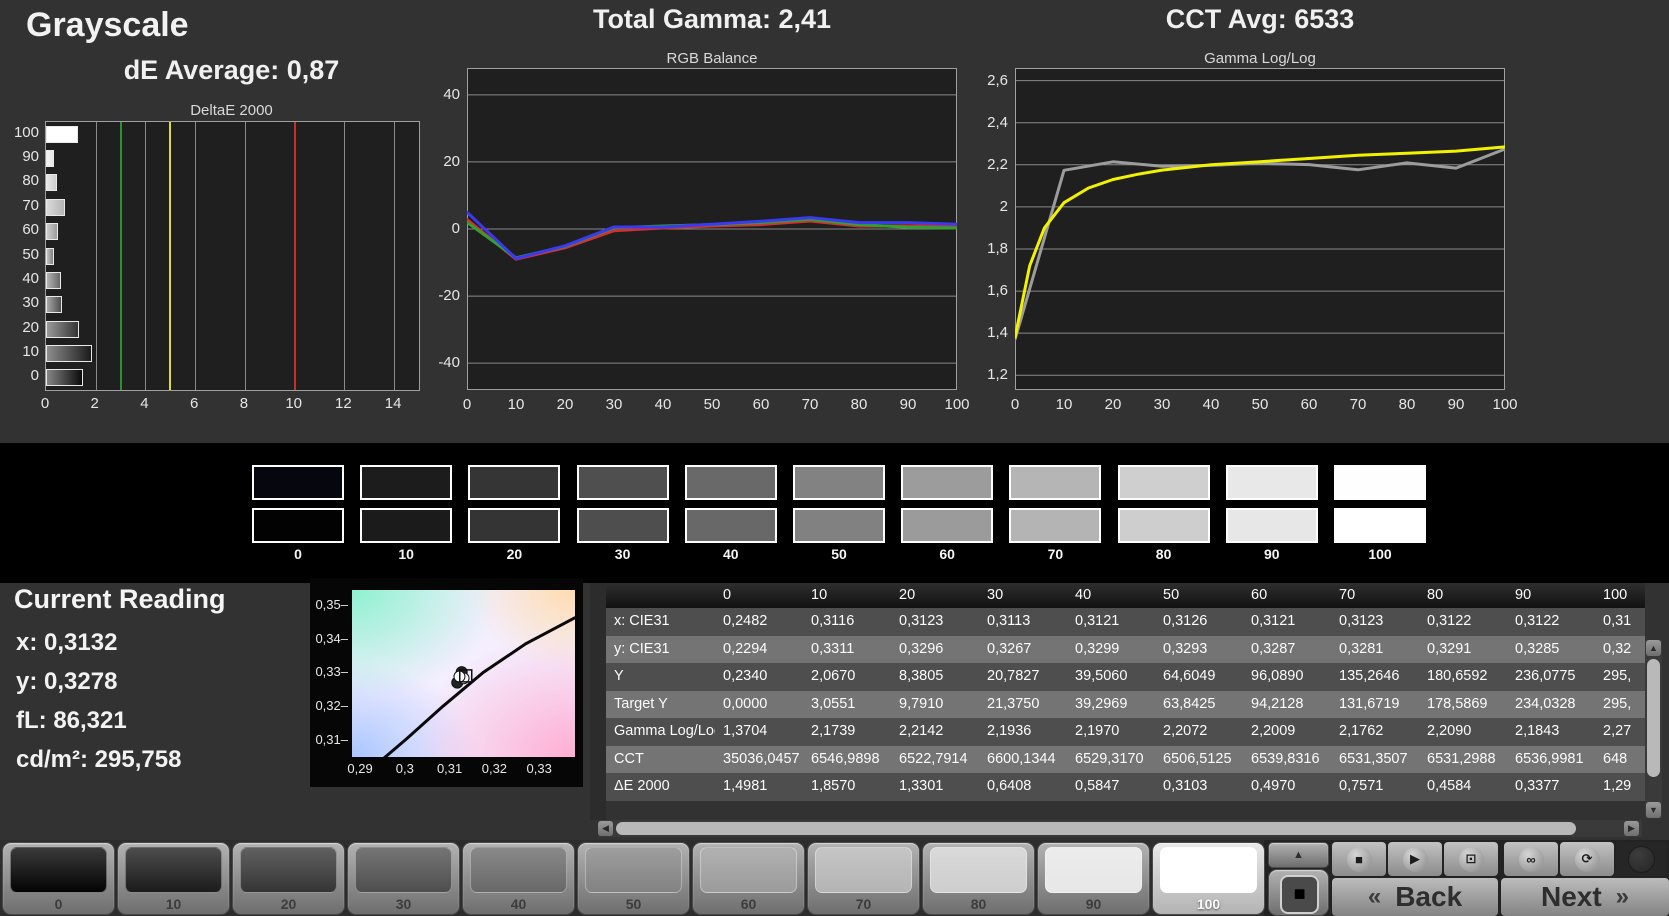 The width and height of the screenshot is (1669, 916). What do you see at coordinates (1537, 786) in the screenshot?
I see `table-cell: 0,3377` at bounding box center [1537, 786].